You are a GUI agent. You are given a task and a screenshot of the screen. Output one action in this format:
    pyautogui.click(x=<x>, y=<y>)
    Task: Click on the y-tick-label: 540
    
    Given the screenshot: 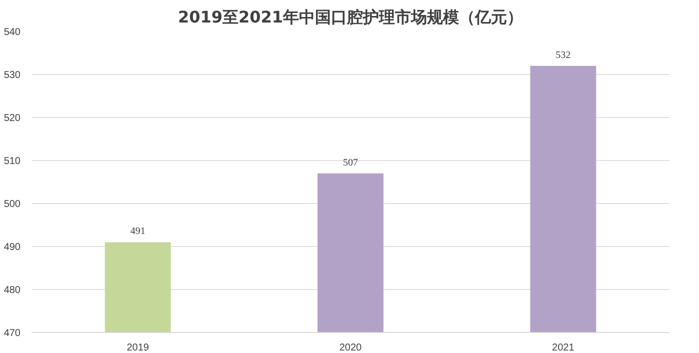 What is the action you would take?
    pyautogui.click(x=12, y=32)
    